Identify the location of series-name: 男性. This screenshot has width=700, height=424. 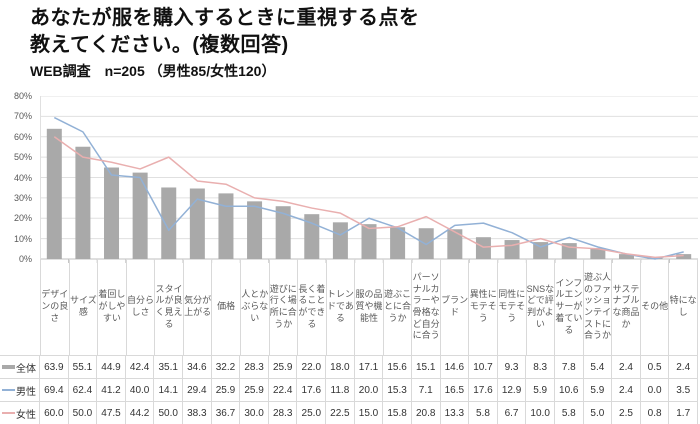
(26, 392).